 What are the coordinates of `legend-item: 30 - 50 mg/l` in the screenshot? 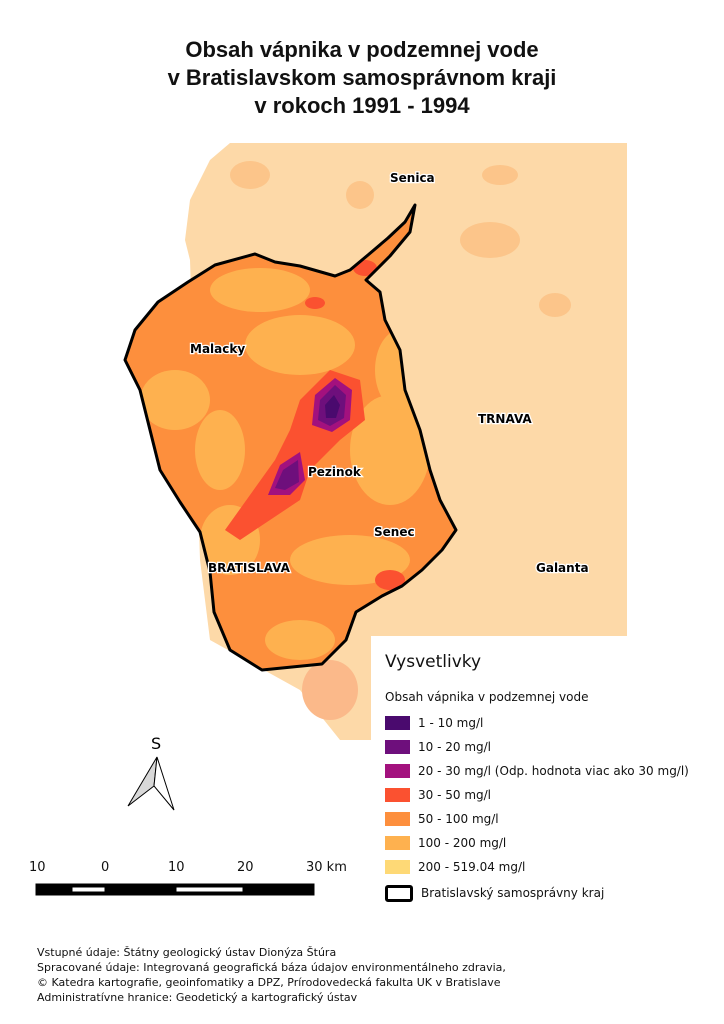 It's located at (438, 795).